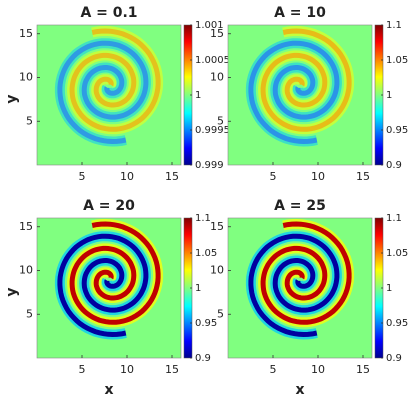 This screenshot has width=409, height=409. What do you see at coordinates (300, 206) in the screenshot?
I see `panel-title: A = 25` at bounding box center [300, 206].